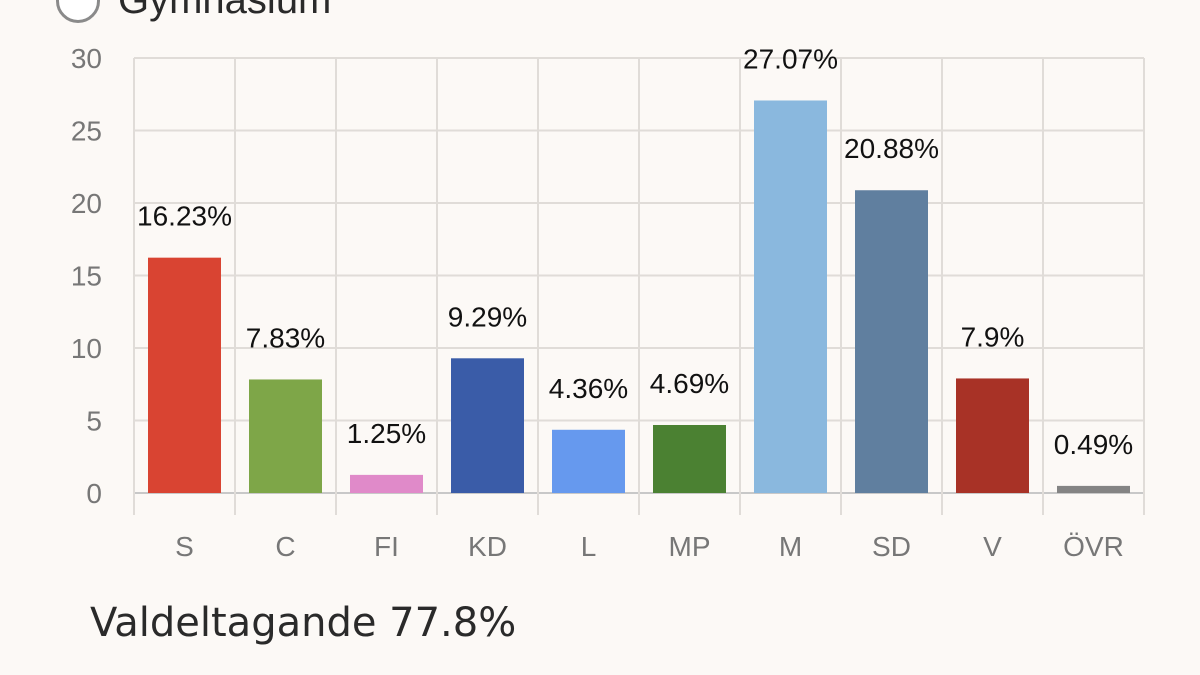 The image size is (1200, 675). What do you see at coordinates (86, 131) in the screenshot?
I see `y-tick-label: 25` at bounding box center [86, 131].